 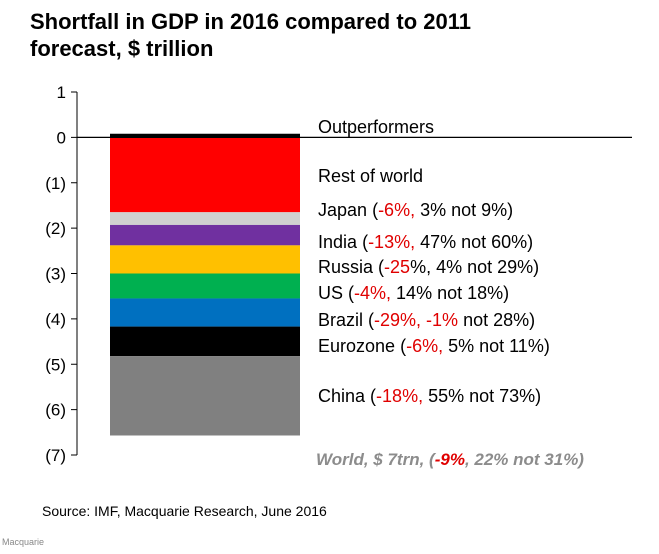 What do you see at coordinates (497, 320) in the screenshot?
I see `legend-brazil-rest: not 28%)` at bounding box center [497, 320].